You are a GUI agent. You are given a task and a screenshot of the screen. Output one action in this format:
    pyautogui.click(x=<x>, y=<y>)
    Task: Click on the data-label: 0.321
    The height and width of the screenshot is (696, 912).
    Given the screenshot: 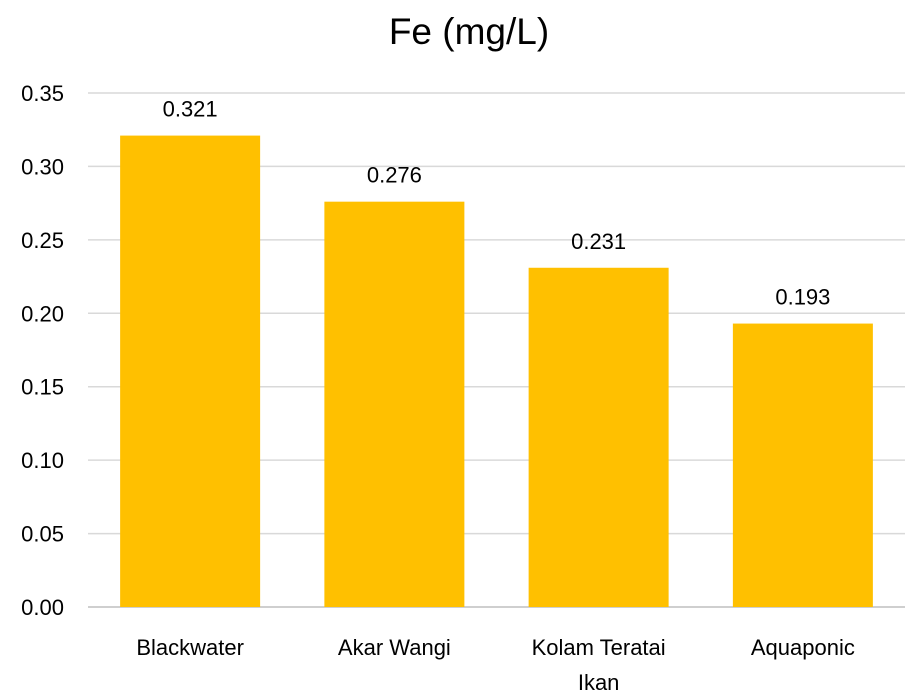 What is the action you would take?
    pyautogui.click(x=190, y=109)
    